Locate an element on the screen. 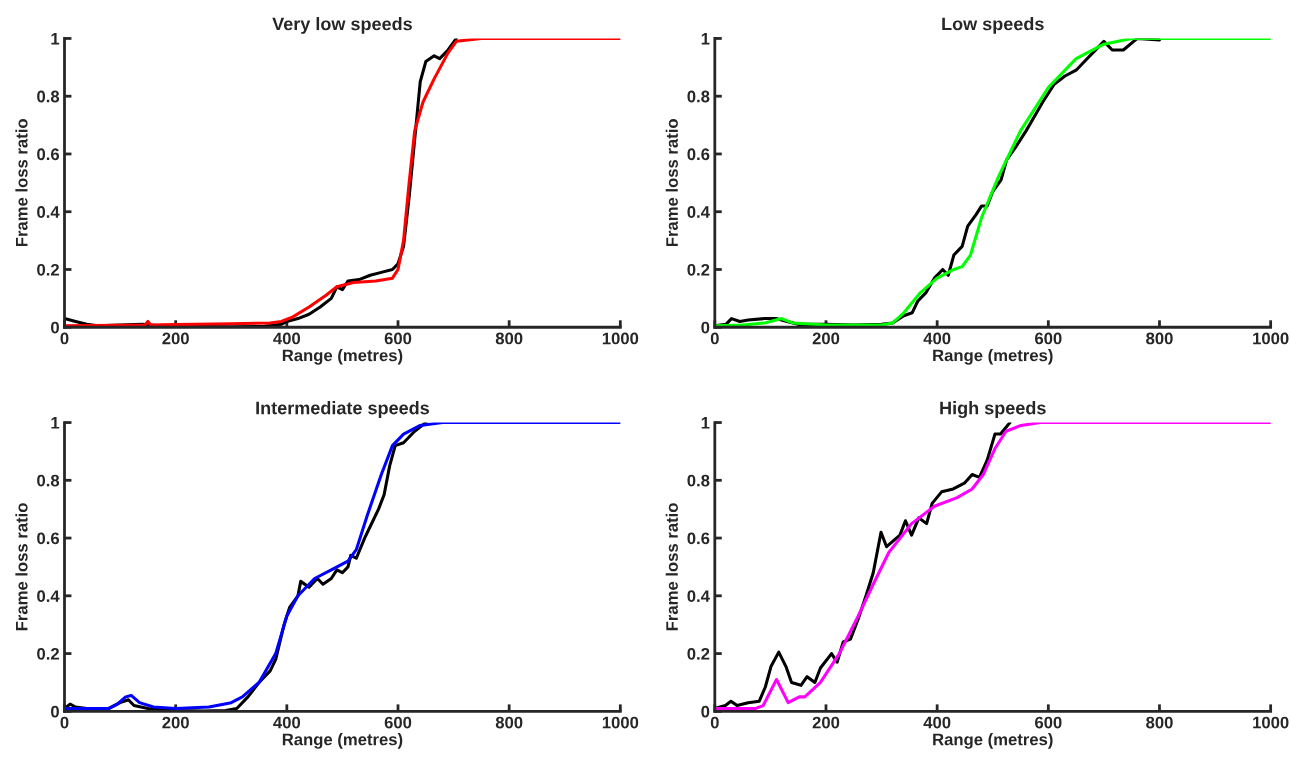 This screenshot has height=769, width=1290. chart-title: Very low speeds is located at coordinates (342, 25).